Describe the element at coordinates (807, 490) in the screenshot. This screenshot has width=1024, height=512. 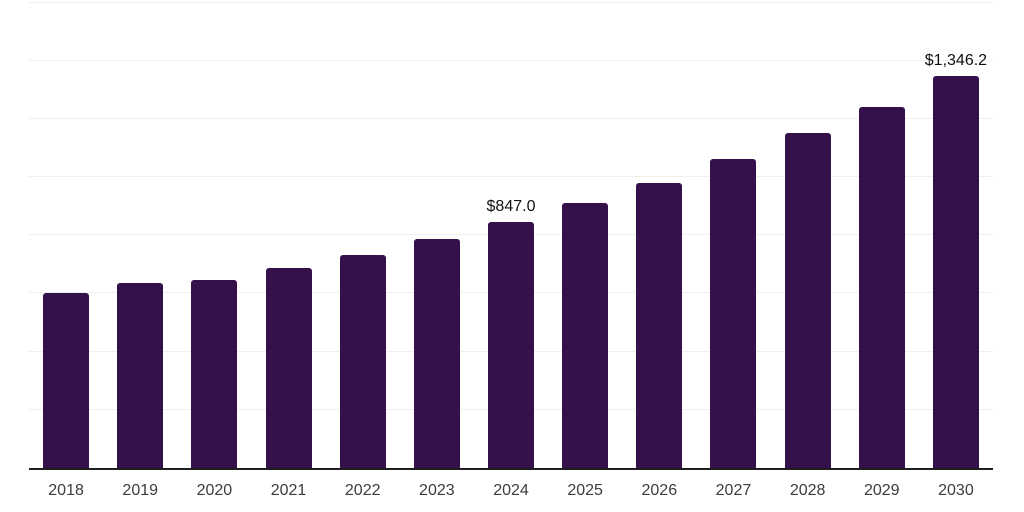
I see `x-tick-label-2028: 2028` at that location.